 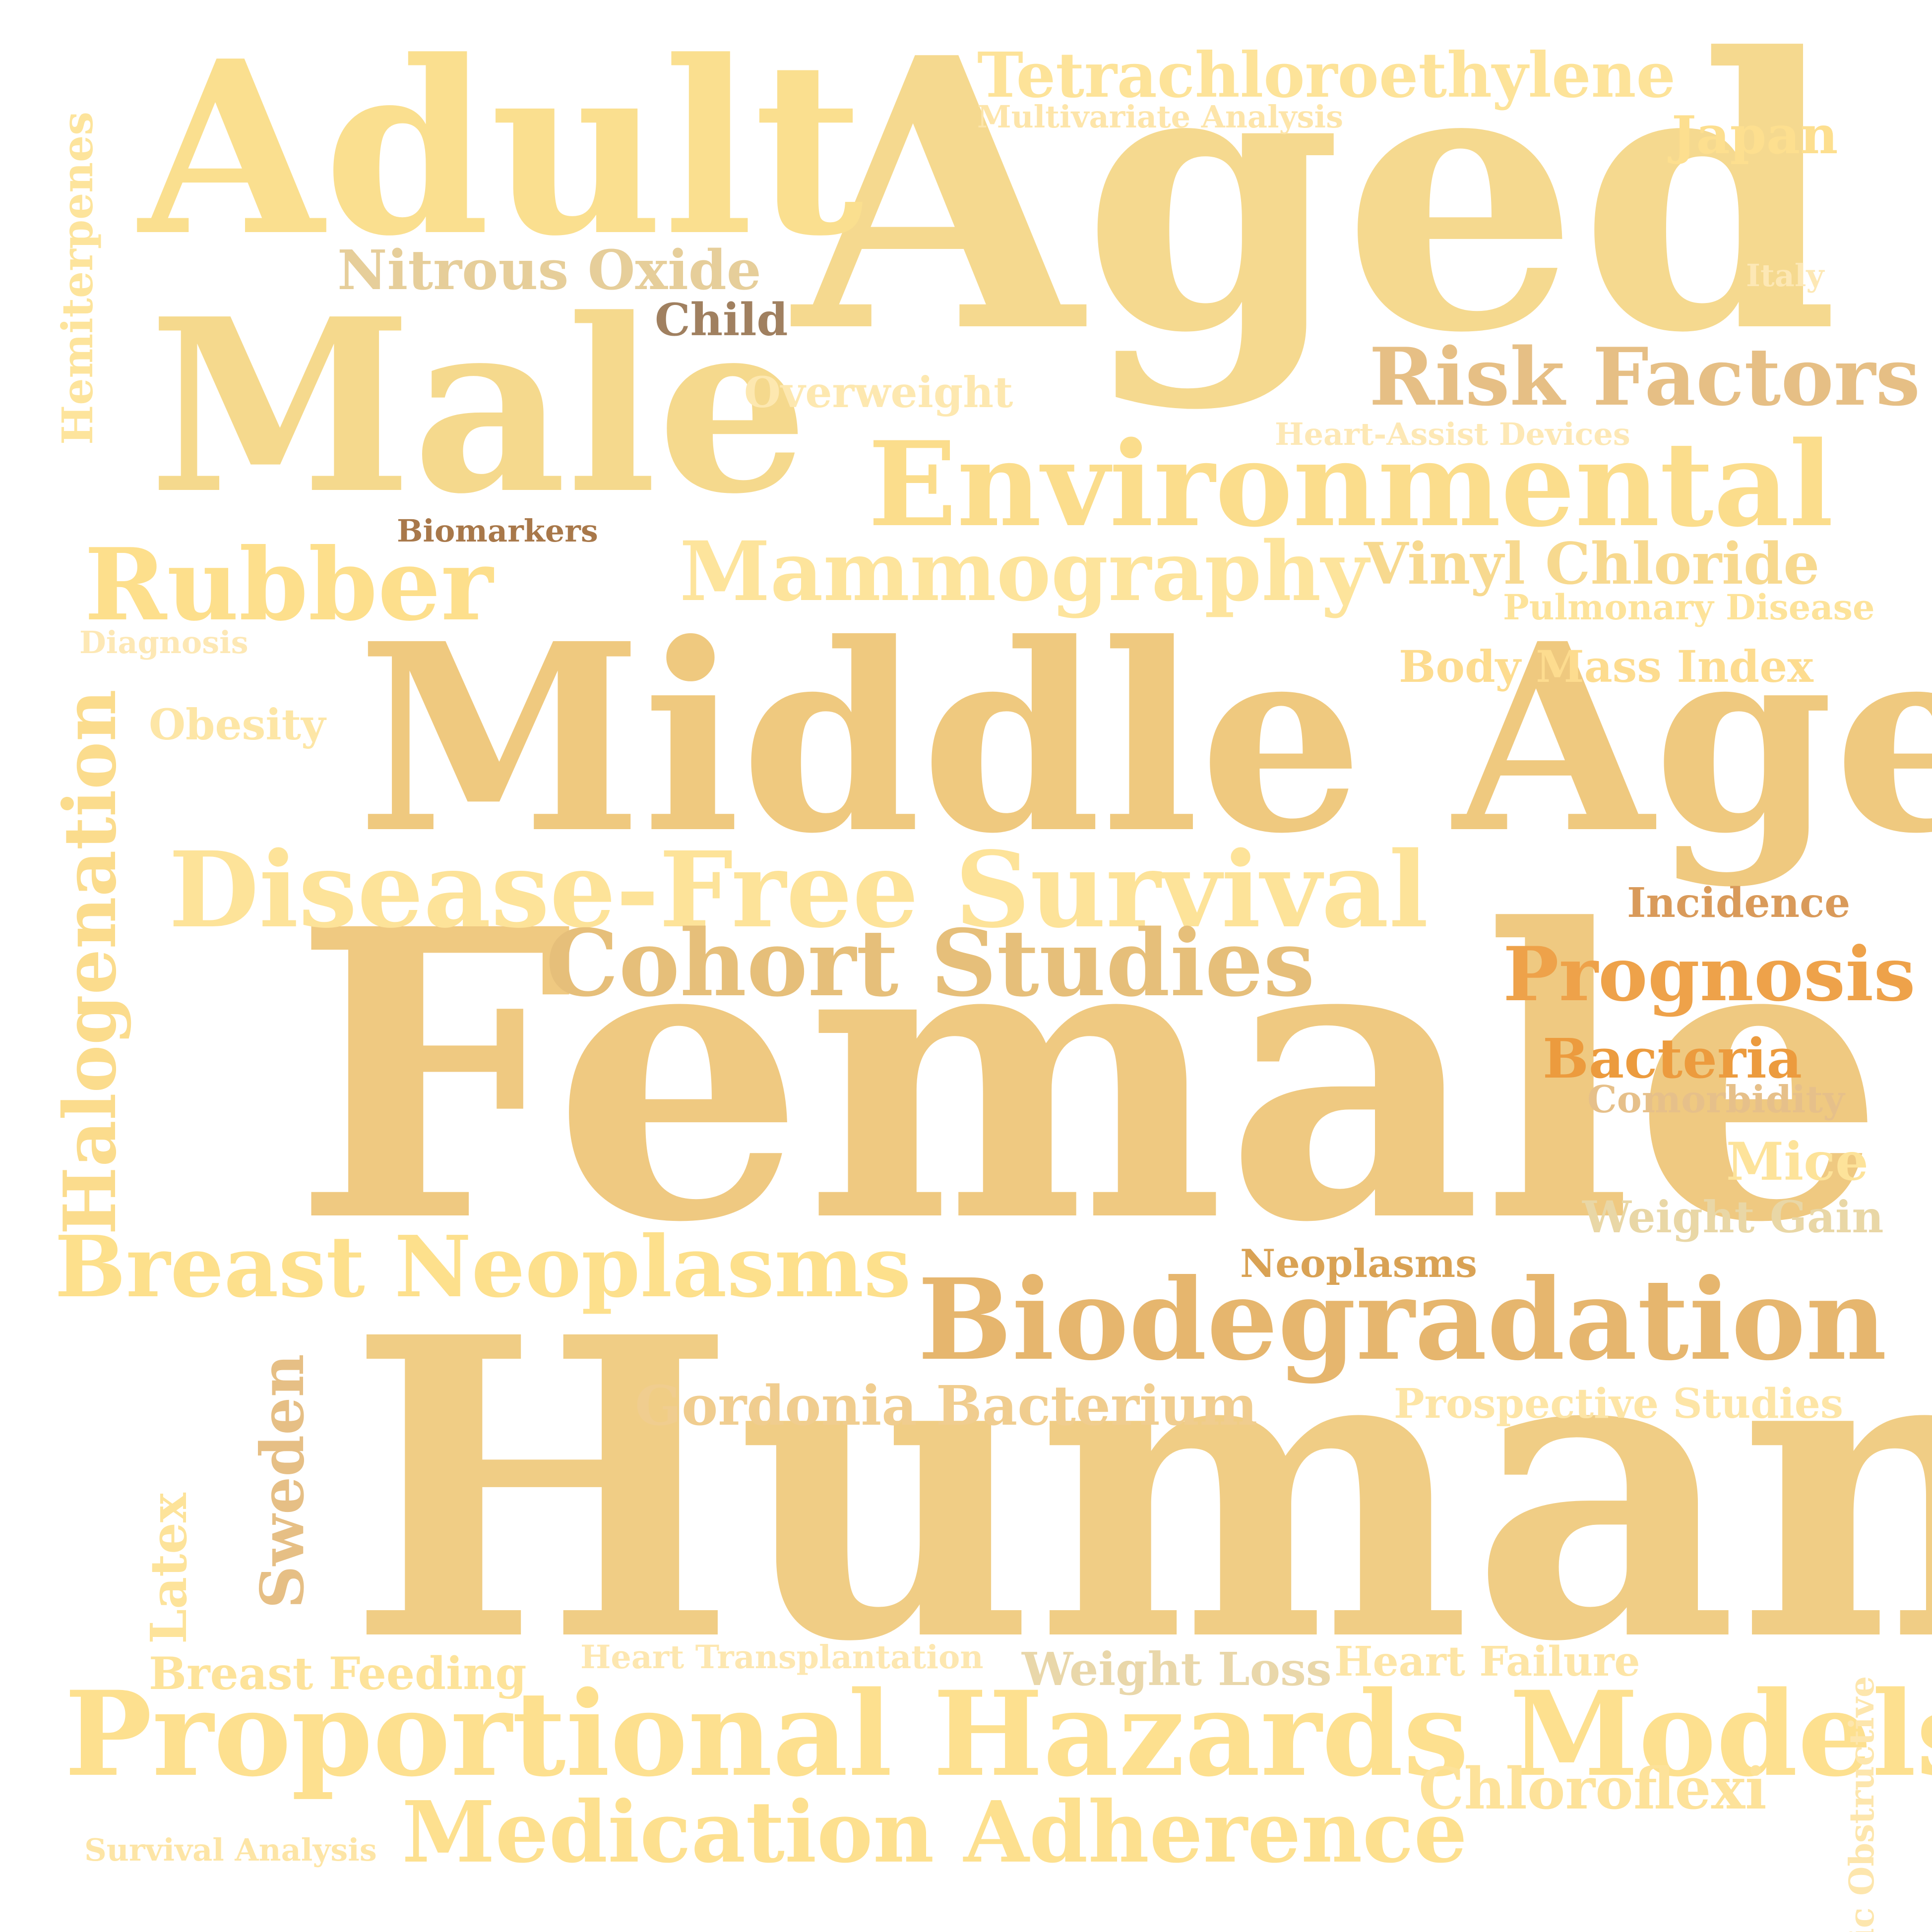 What do you see at coordinates (782, 1657) in the screenshot?
I see `word-heart-transplantation: Heart Transplantation` at bounding box center [782, 1657].